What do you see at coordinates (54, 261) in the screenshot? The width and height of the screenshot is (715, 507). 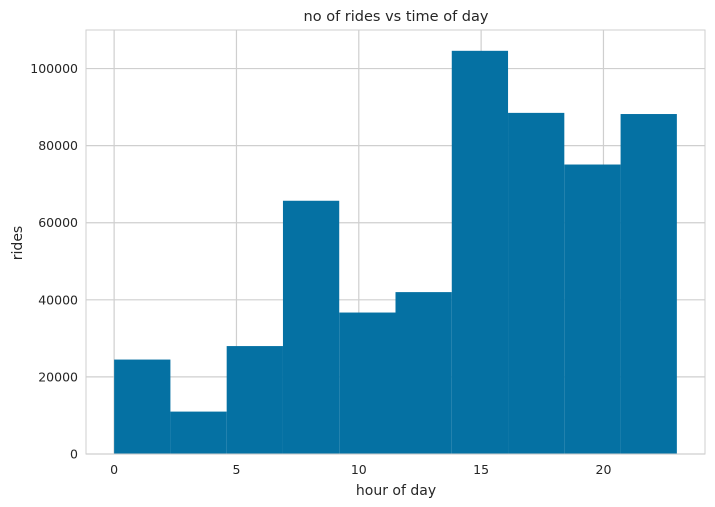 I see `y-axis-ticks: 0 20000 40000 60000 80000 100000` at bounding box center [54, 261].